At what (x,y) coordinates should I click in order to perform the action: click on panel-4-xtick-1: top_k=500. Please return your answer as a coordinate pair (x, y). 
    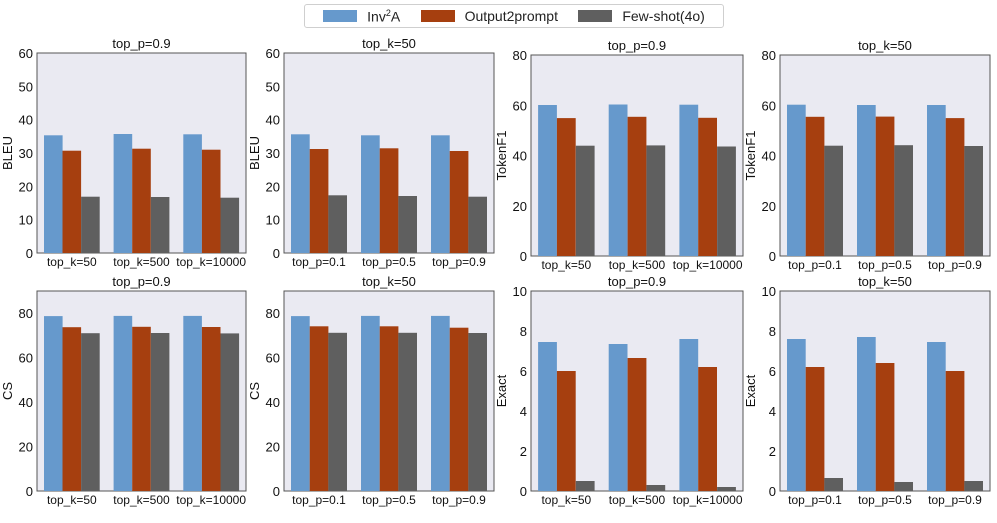
    Looking at the image, I should click on (141, 500).